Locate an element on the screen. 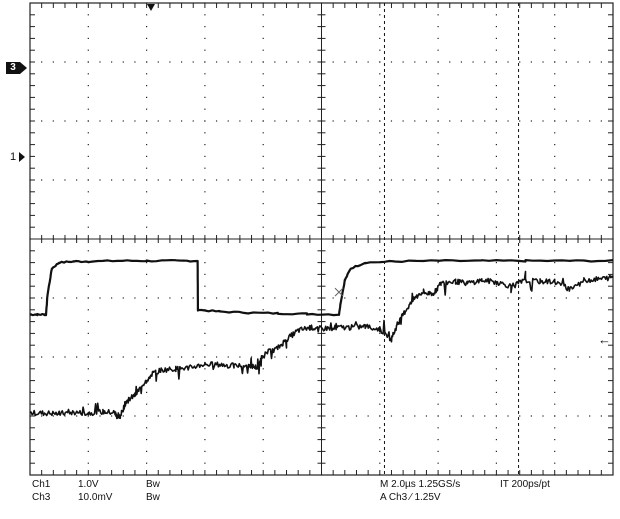 This screenshot has width=620, height=519. ch3-bandwidth: Bw is located at coordinates (153, 497).